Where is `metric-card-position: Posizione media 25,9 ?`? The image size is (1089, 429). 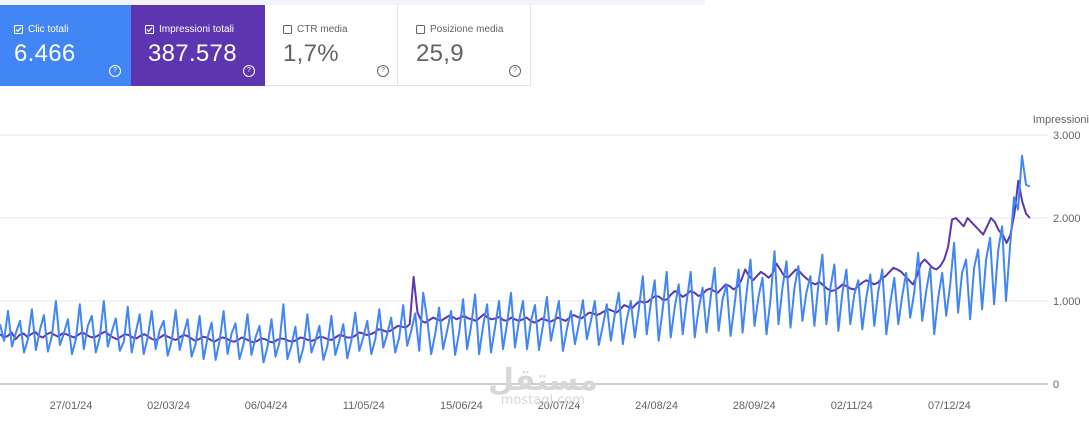
metric-card-position: Posizione media 25,9 ? is located at coordinates (464, 45).